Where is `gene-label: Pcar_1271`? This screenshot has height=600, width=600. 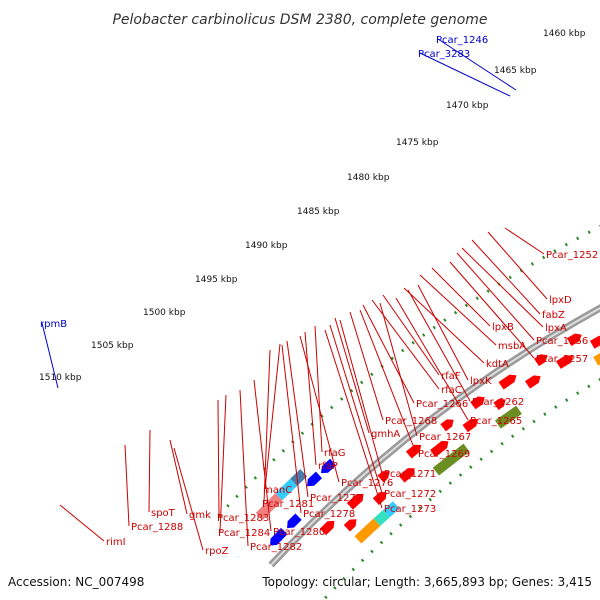
gene-label: Pcar_1271 is located at coordinates (410, 474).